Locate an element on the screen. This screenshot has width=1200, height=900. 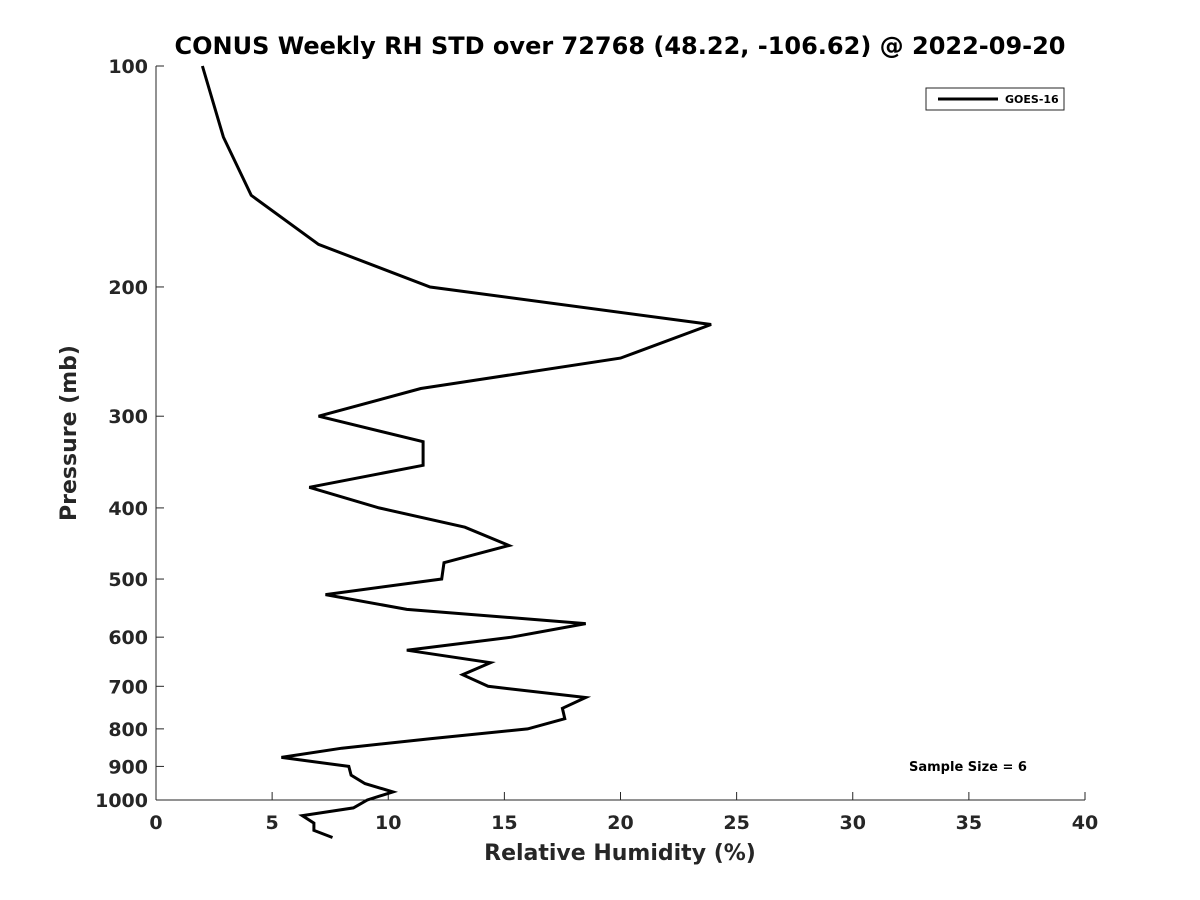
y-tick-label-200: 200 is located at coordinates (128, 288).